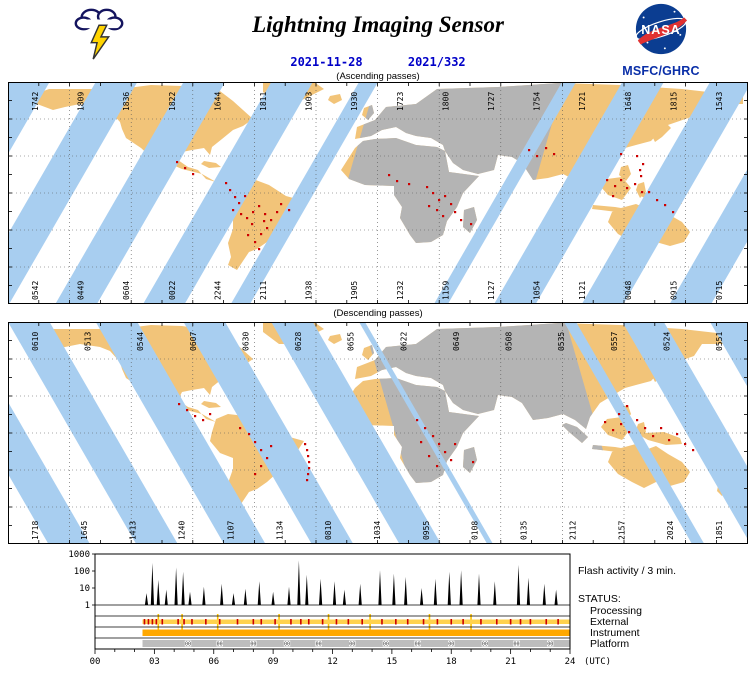  Describe the element at coordinates (673, 101) in the screenshot. I see `svg-text: 1815` at that location.